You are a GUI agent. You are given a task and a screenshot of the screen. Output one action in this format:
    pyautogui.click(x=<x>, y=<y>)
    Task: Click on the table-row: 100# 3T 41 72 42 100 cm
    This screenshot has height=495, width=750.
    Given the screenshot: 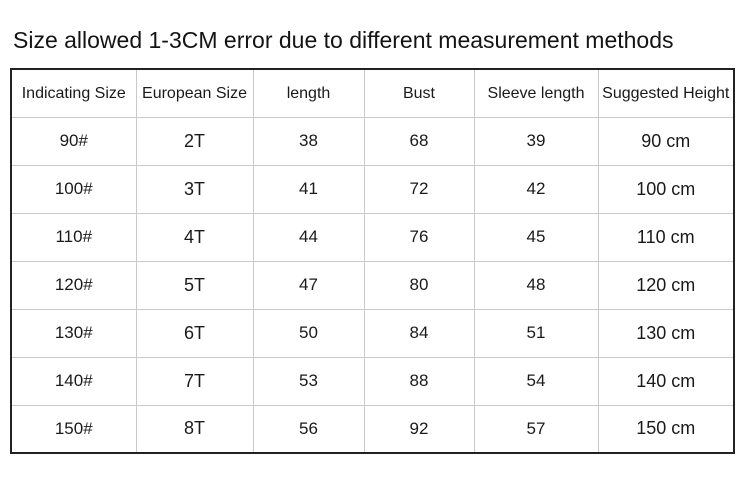 What is the action you would take?
    pyautogui.click(x=372, y=189)
    